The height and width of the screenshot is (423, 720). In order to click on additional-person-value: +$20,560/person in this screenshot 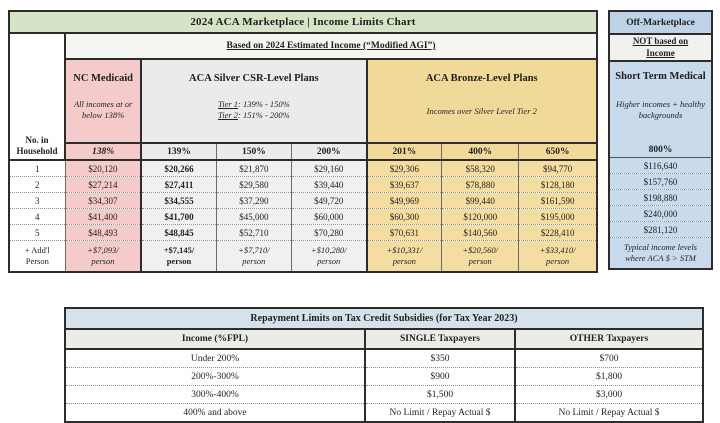, I will do `click(480, 256)`.